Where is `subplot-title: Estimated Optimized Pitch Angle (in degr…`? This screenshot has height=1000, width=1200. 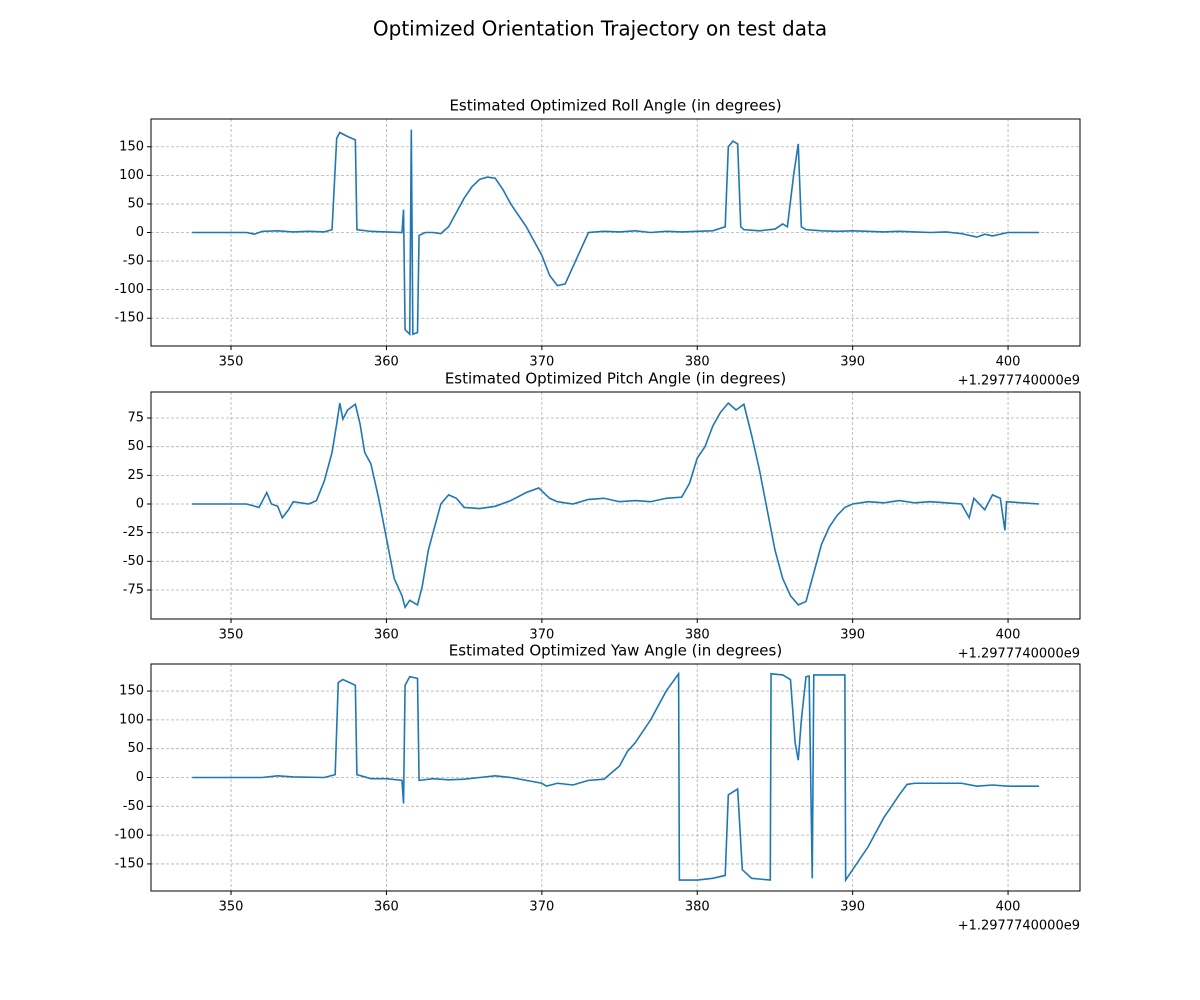
subplot-title: Estimated Optimized Pitch Angle (in degr… is located at coordinates (615, 379).